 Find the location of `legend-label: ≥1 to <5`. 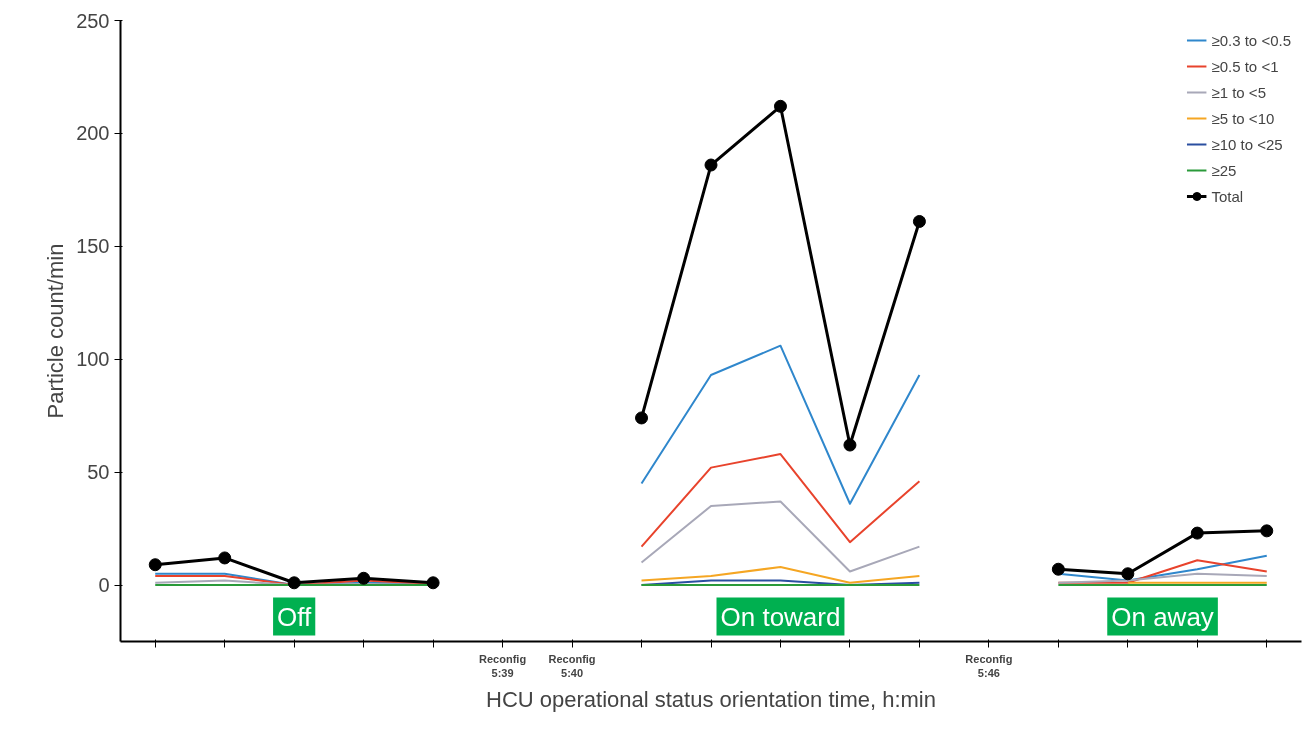

legend-label: ≥1 to <5 is located at coordinates (1238, 92).